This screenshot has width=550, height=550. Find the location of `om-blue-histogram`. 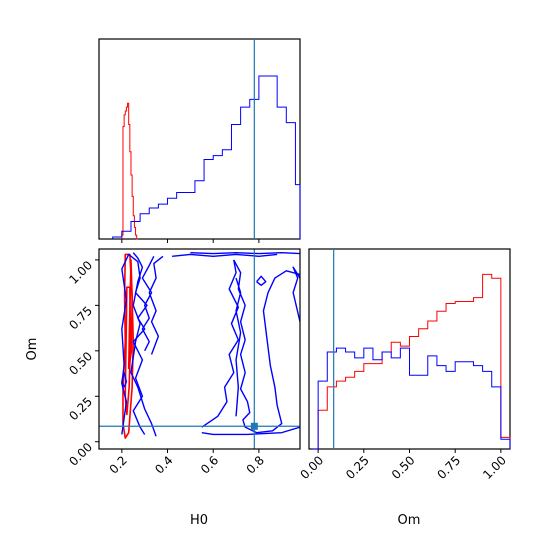

om-blue-histogram is located at coordinates (411, 398).